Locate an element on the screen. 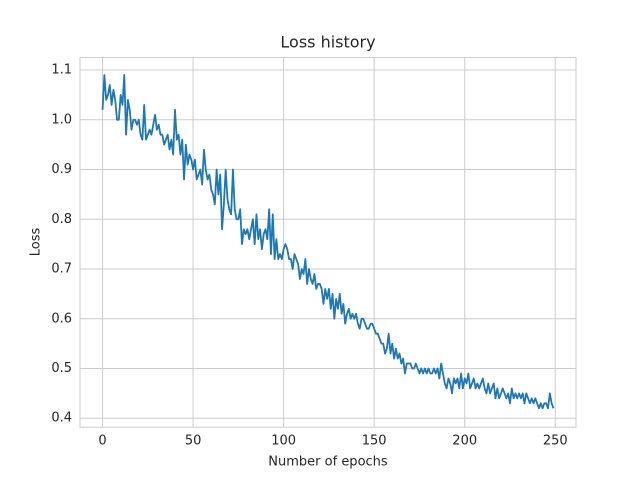  y-tick-label: 1.1 is located at coordinates (61, 70).